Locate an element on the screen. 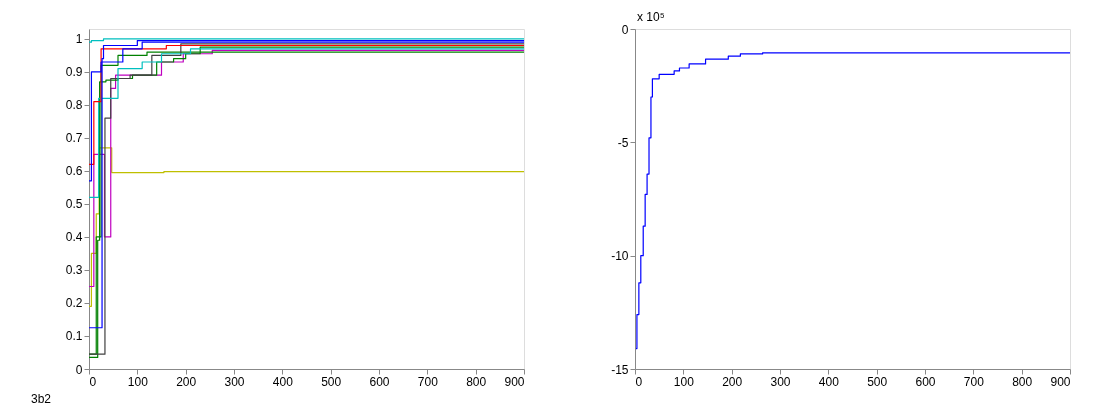 The width and height of the screenshot is (1120, 420). y-tick-label: 0.7 is located at coordinates (74, 138).